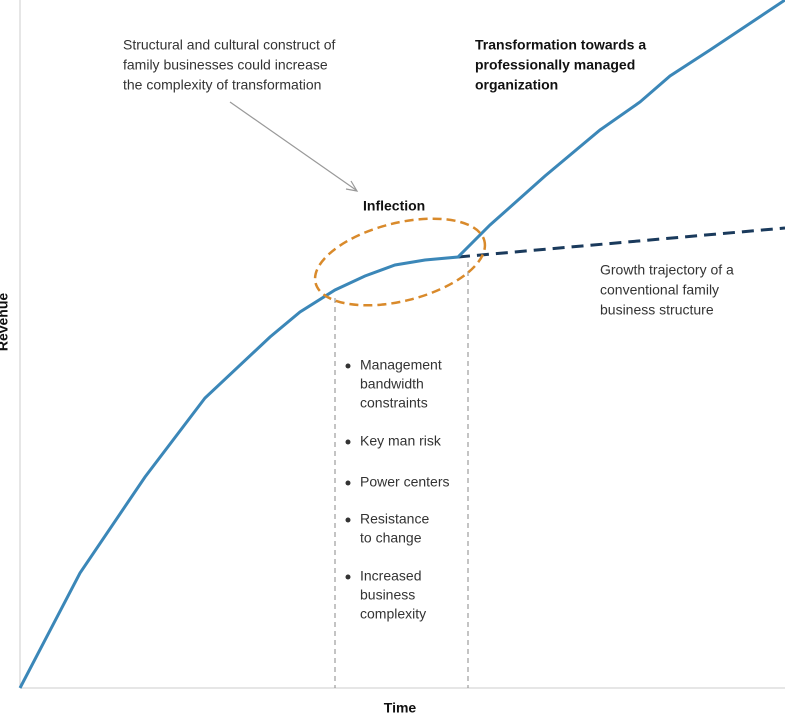  Describe the element at coordinates (391, 538) in the screenshot. I see `challenge-text: to change` at that location.